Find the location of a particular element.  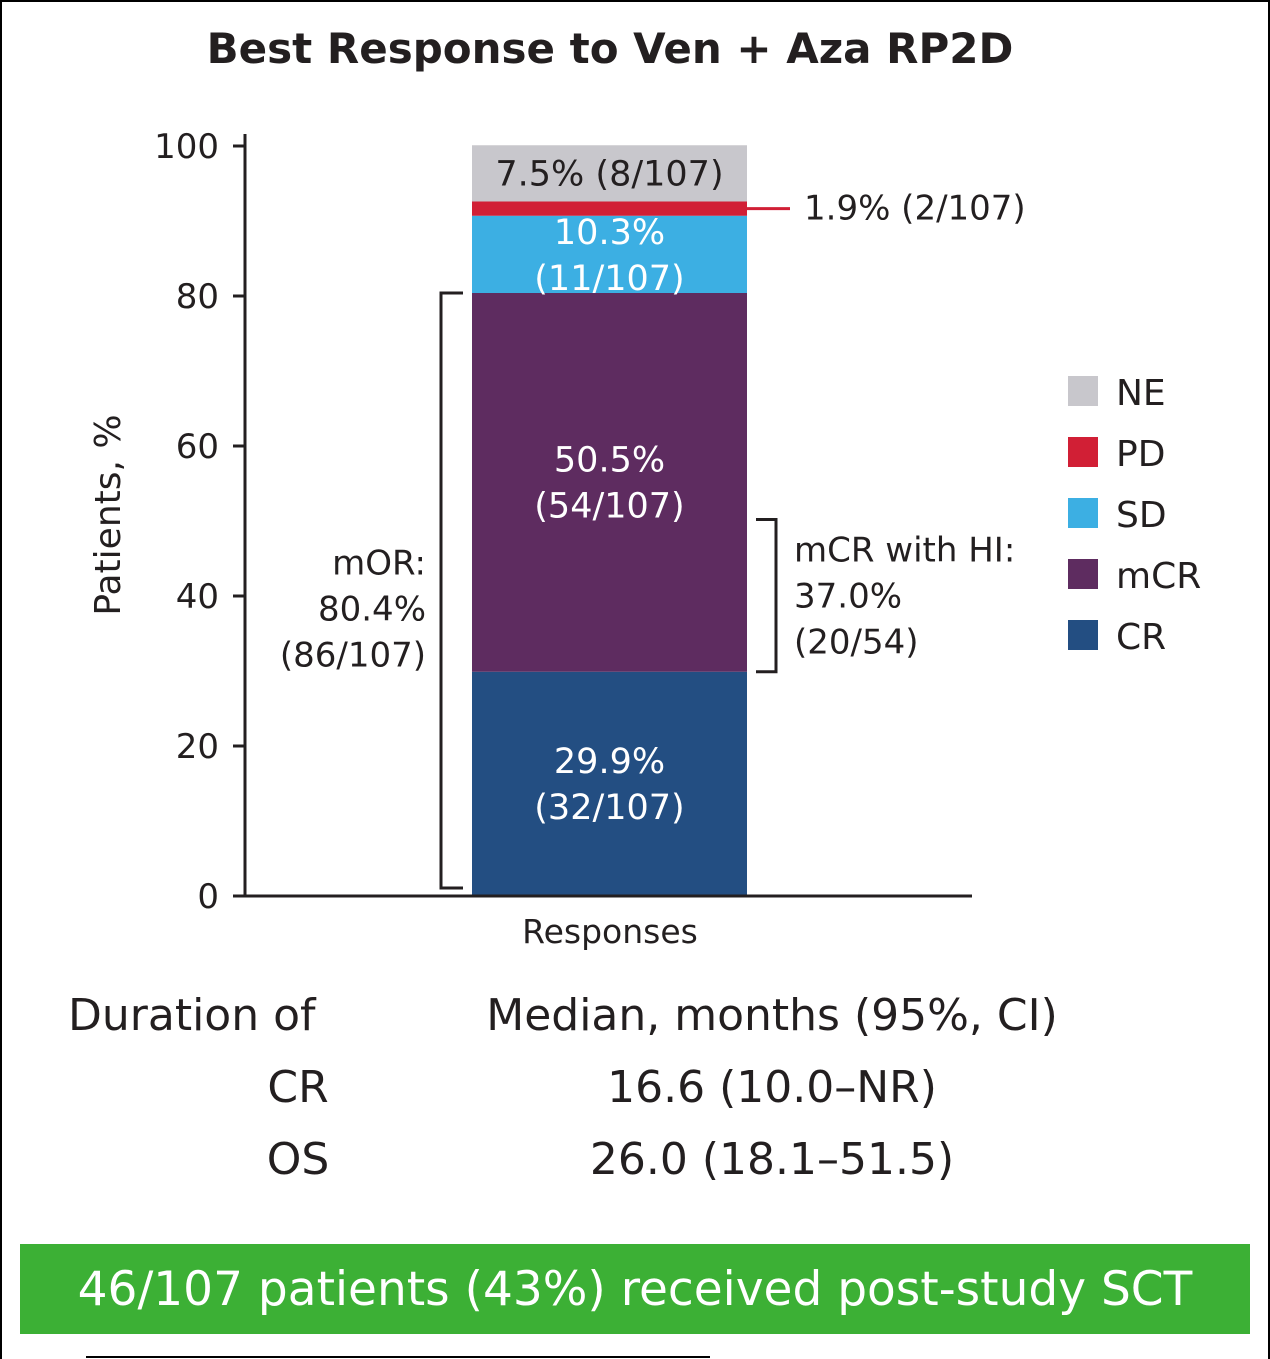

duration-row-value: 16.6 (10.0–NR) is located at coordinates (772, 1087).